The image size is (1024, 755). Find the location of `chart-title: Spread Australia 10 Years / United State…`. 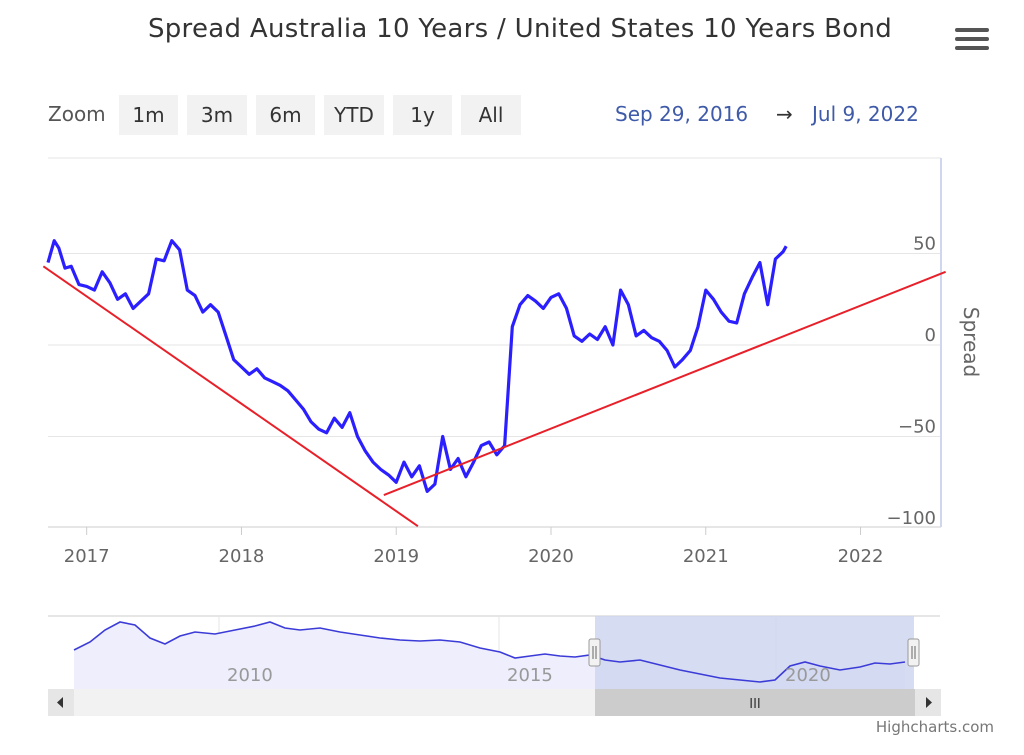

chart-title: Spread Australia 10 Years / United State… is located at coordinates (520, 29).